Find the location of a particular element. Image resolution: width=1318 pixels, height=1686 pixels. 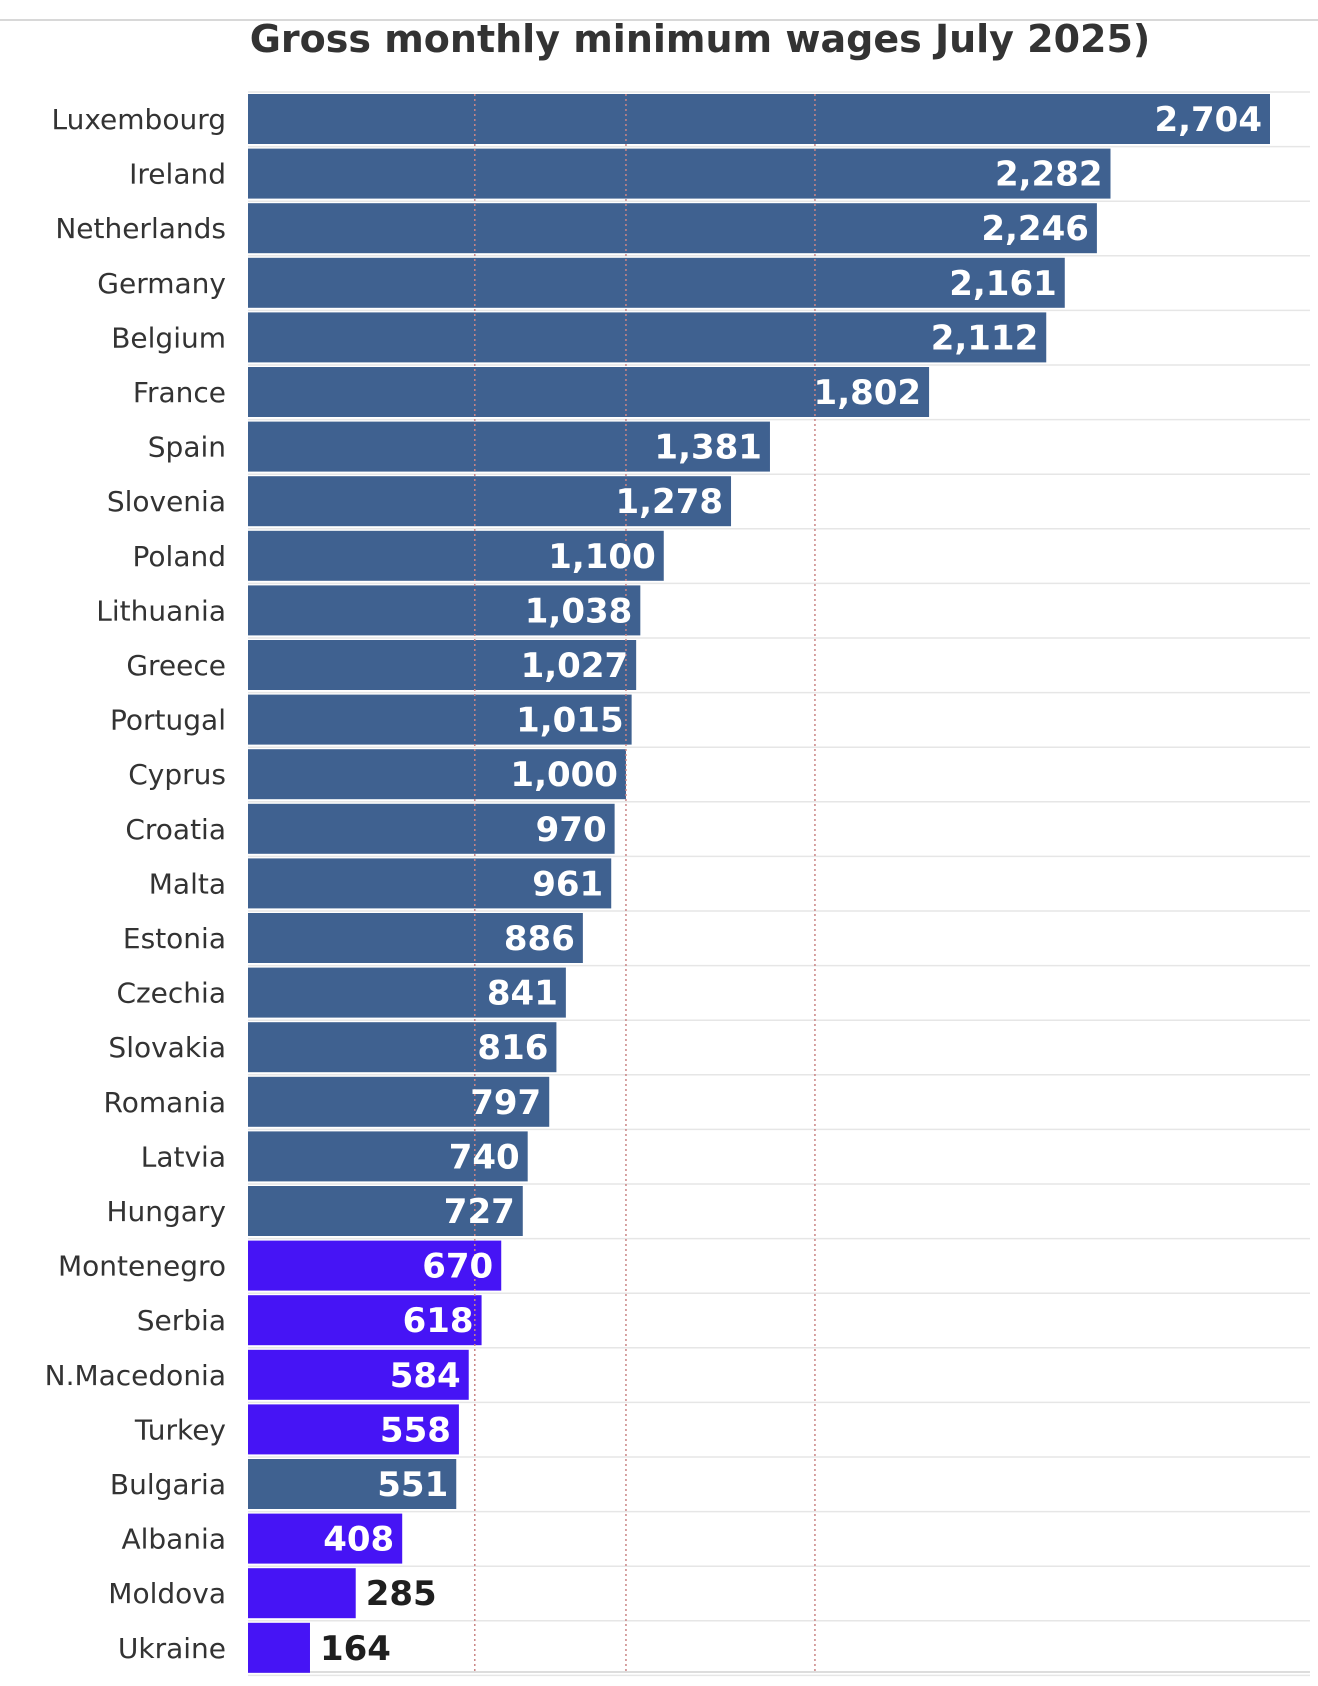

value-label: 1,027 is located at coordinates (575, 666).